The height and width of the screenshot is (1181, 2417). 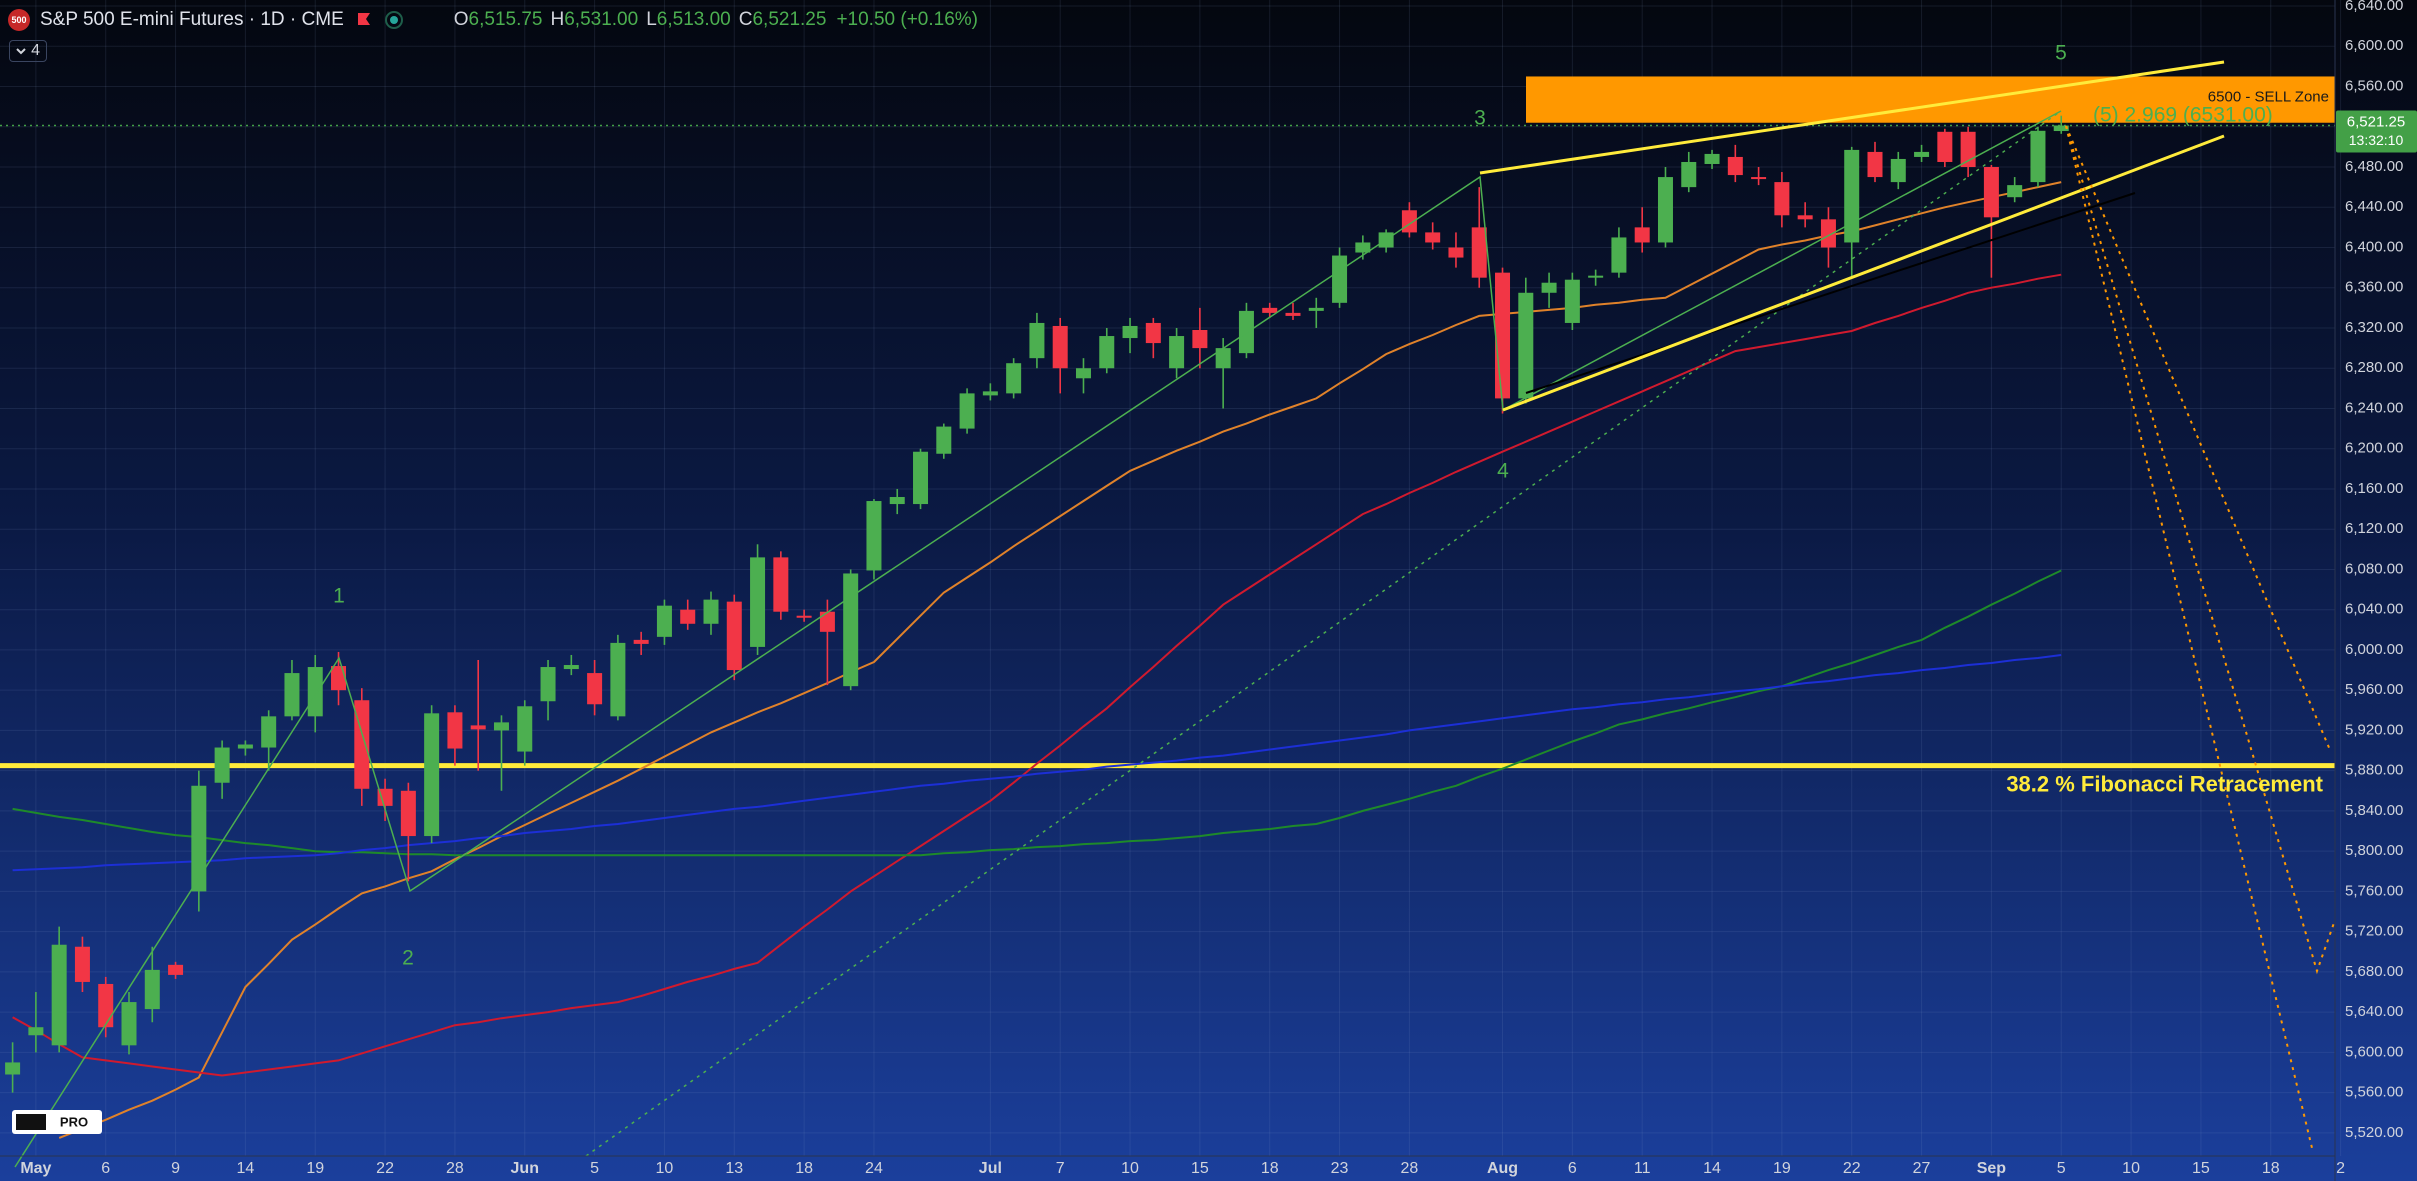 What do you see at coordinates (28, 51) in the screenshot?
I see `indicator-toggle: 4` at bounding box center [28, 51].